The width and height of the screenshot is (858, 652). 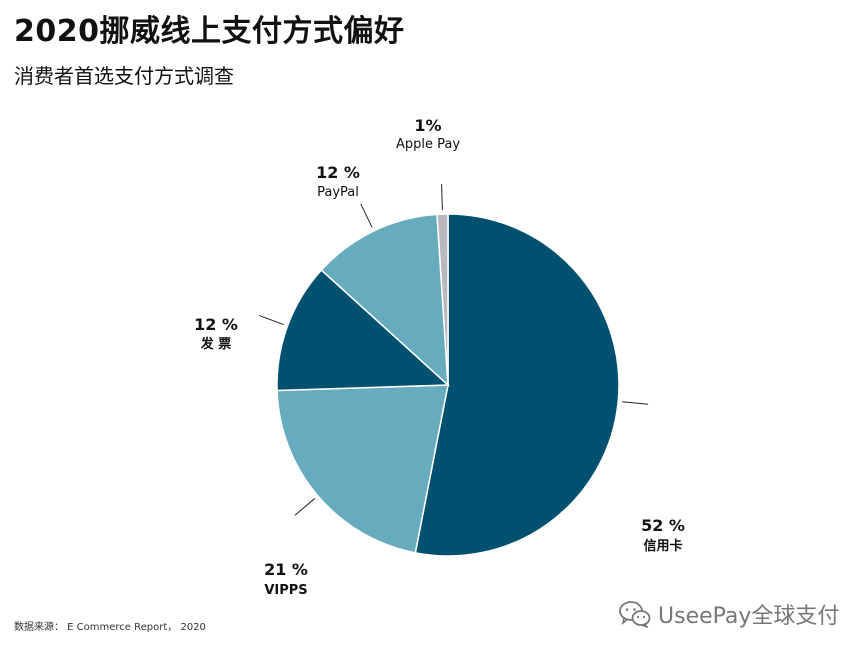 What do you see at coordinates (338, 172) in the screenshot?
I see `slice-value-paypal: 12 %` at bounding box center [338, 172].